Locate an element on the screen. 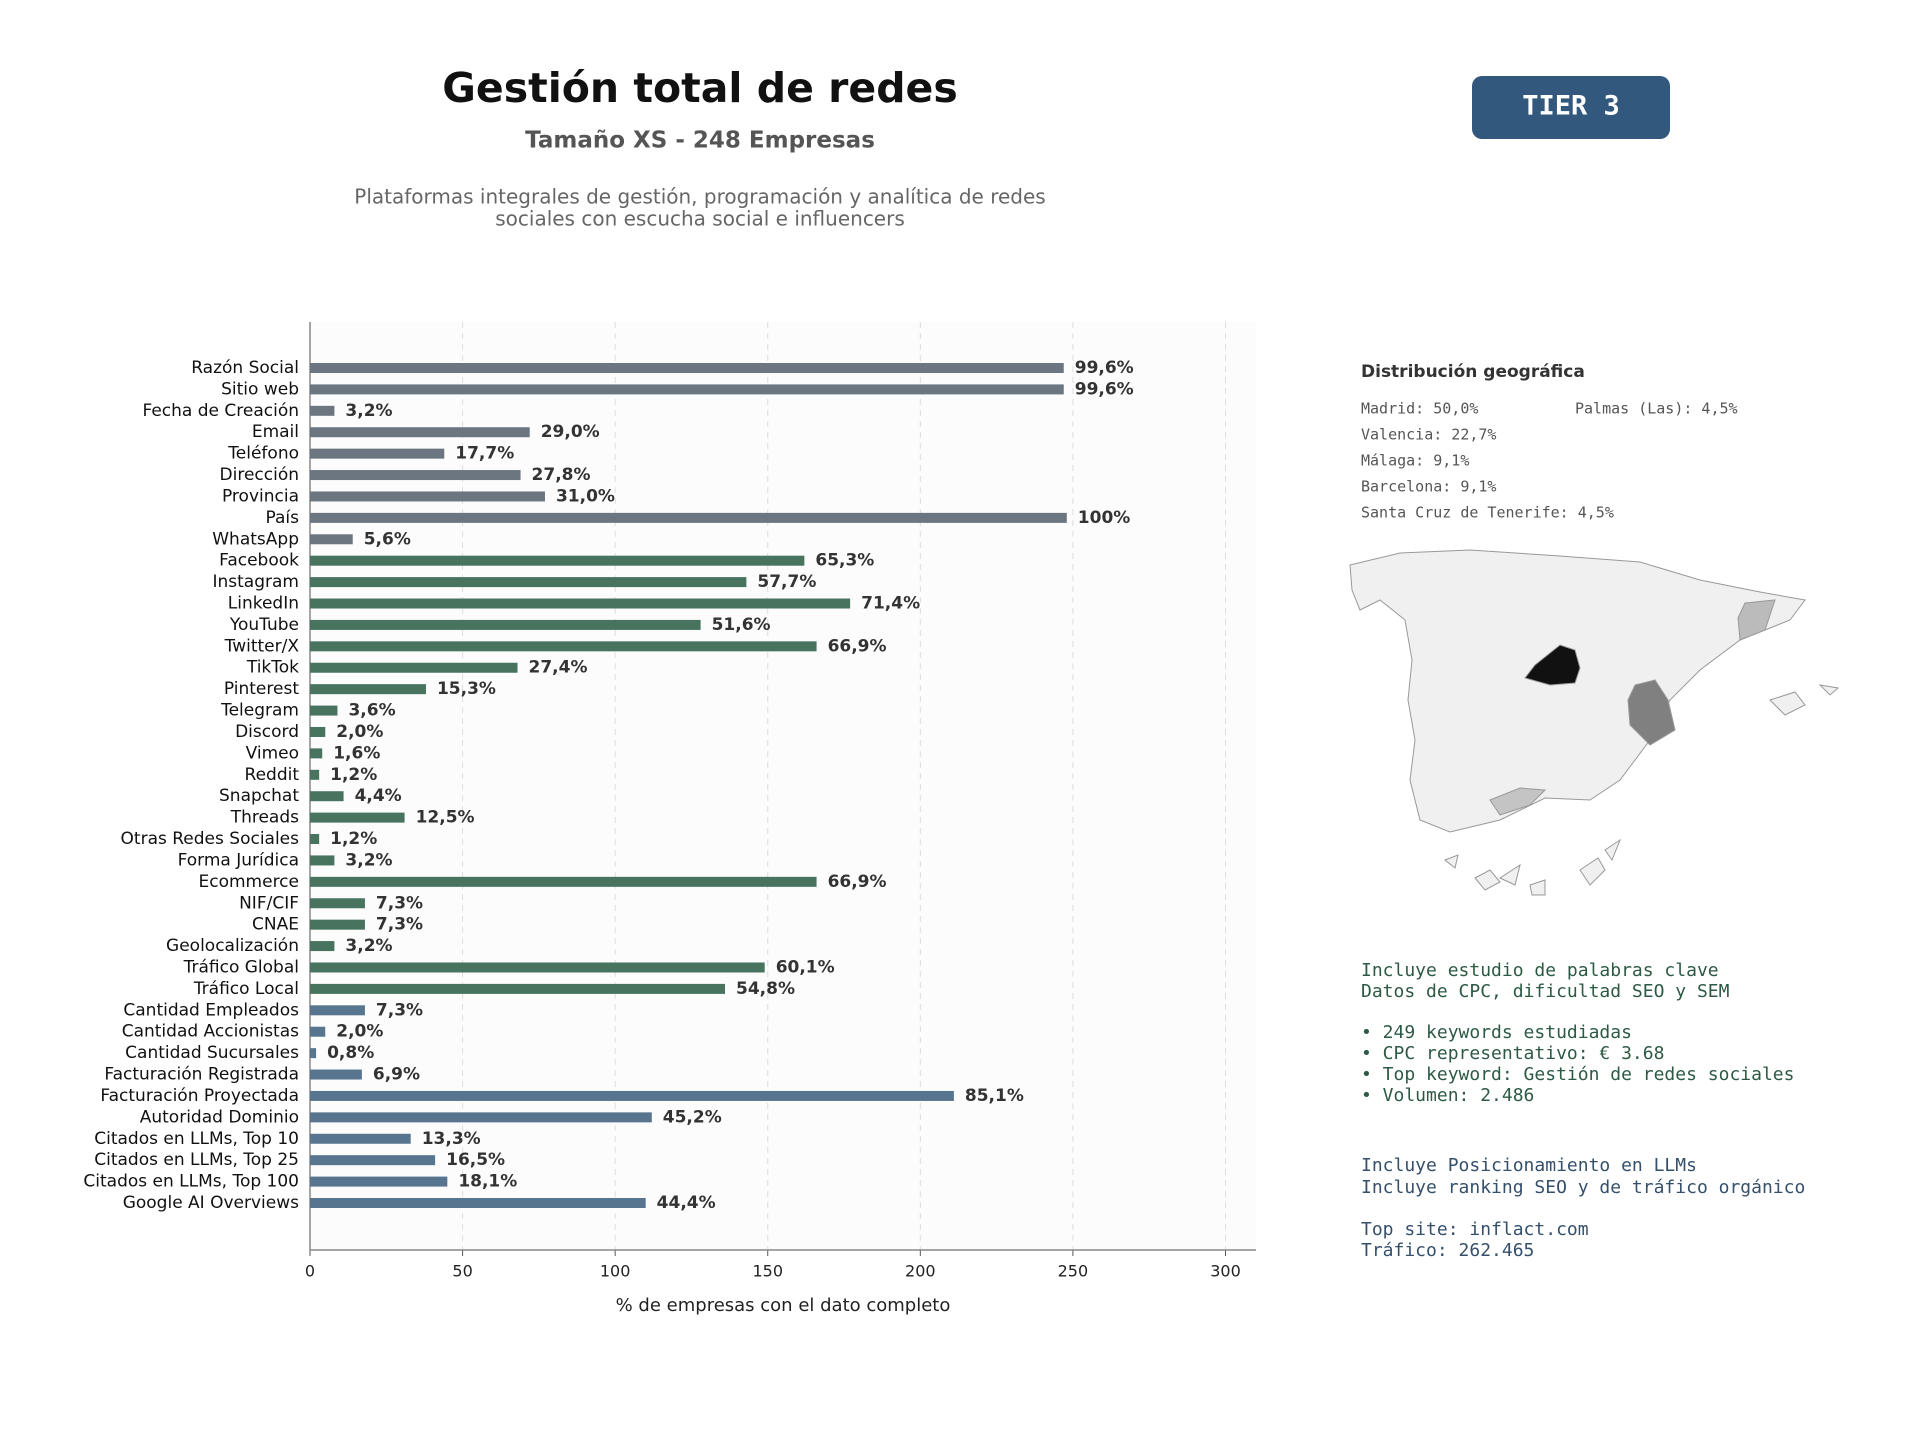  x-tick-label: 0 is located at coordinates (310, 1271).